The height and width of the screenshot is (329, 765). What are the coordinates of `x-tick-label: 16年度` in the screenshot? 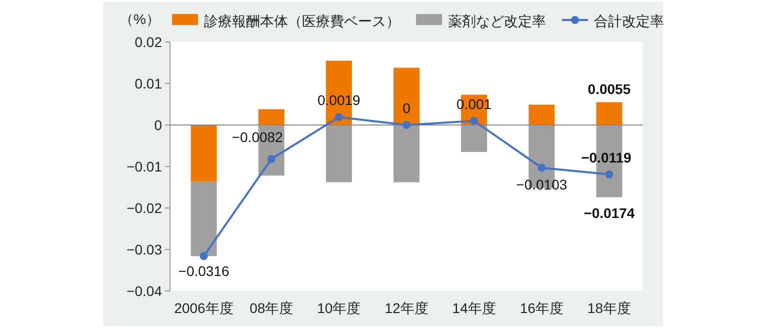 It's located at (542, 308).